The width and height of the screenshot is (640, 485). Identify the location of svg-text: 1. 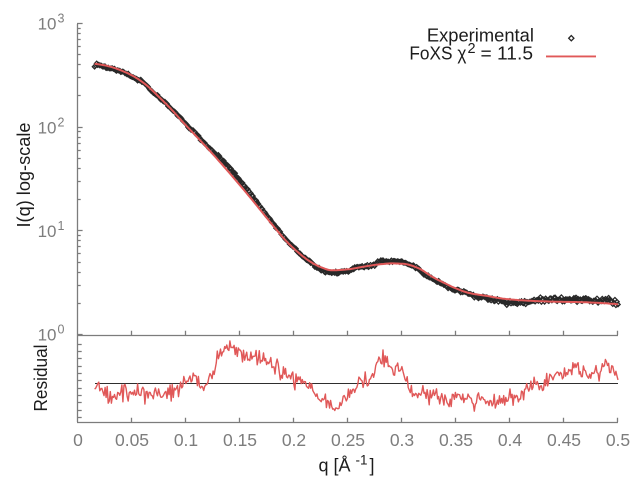
(61, 226).